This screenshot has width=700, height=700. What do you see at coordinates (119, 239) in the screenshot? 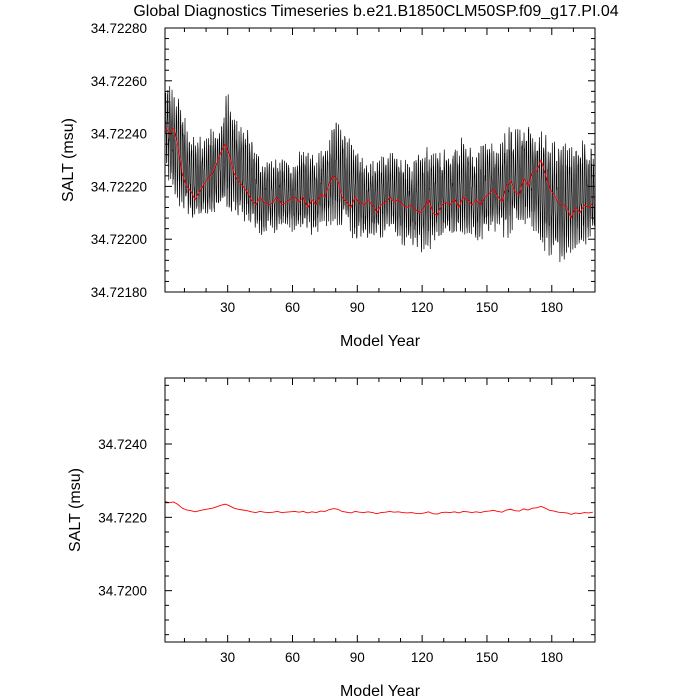
I see `y-tick-label: 34.72200` at bounding box center [119, 239].